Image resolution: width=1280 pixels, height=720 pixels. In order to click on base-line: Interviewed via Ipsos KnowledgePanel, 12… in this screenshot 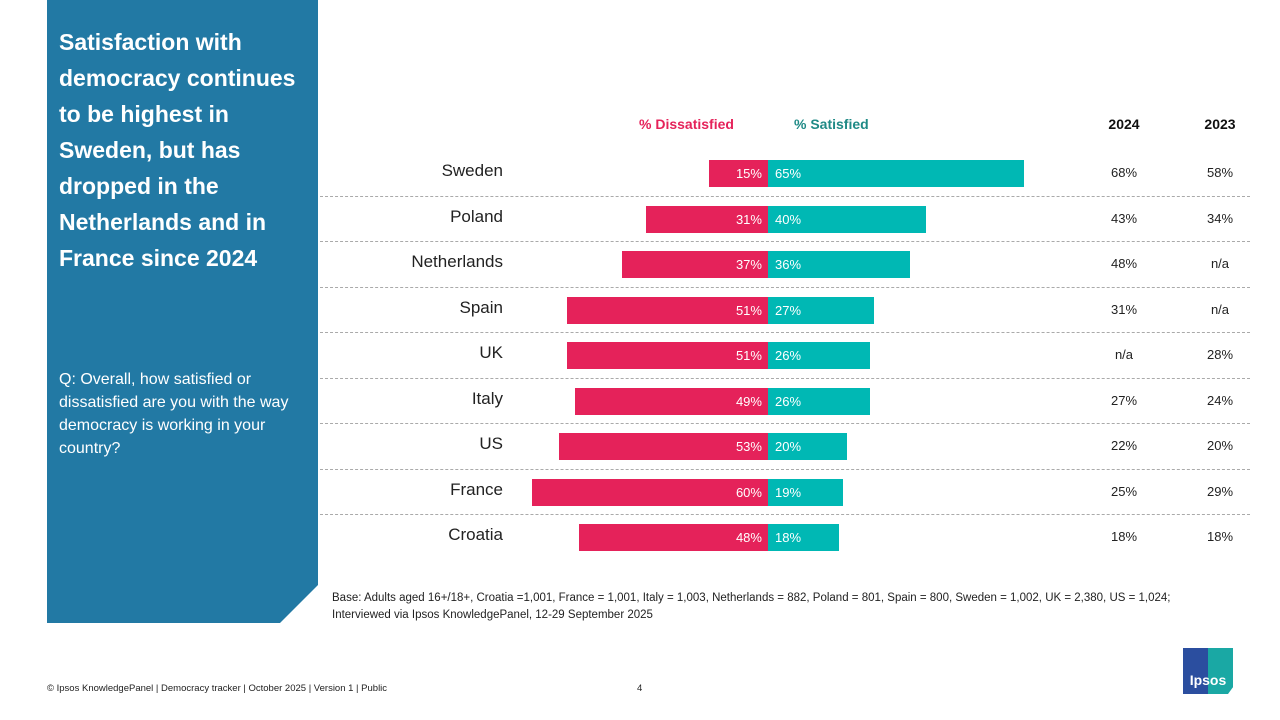, I will do `click(492, 615)`.